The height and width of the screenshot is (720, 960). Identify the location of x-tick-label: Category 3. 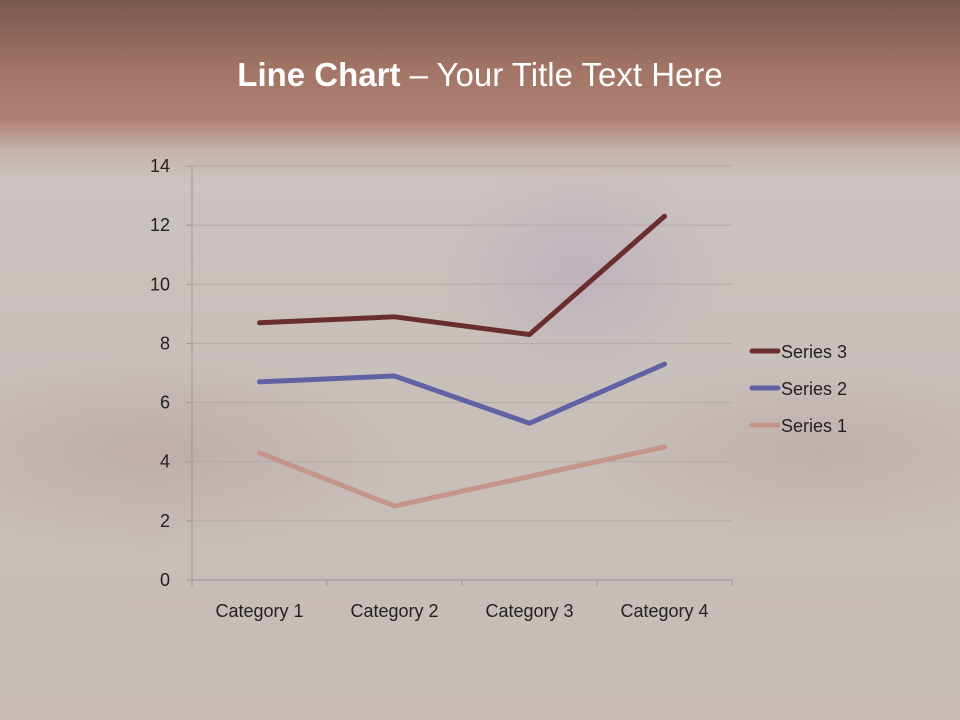
(529, 611).